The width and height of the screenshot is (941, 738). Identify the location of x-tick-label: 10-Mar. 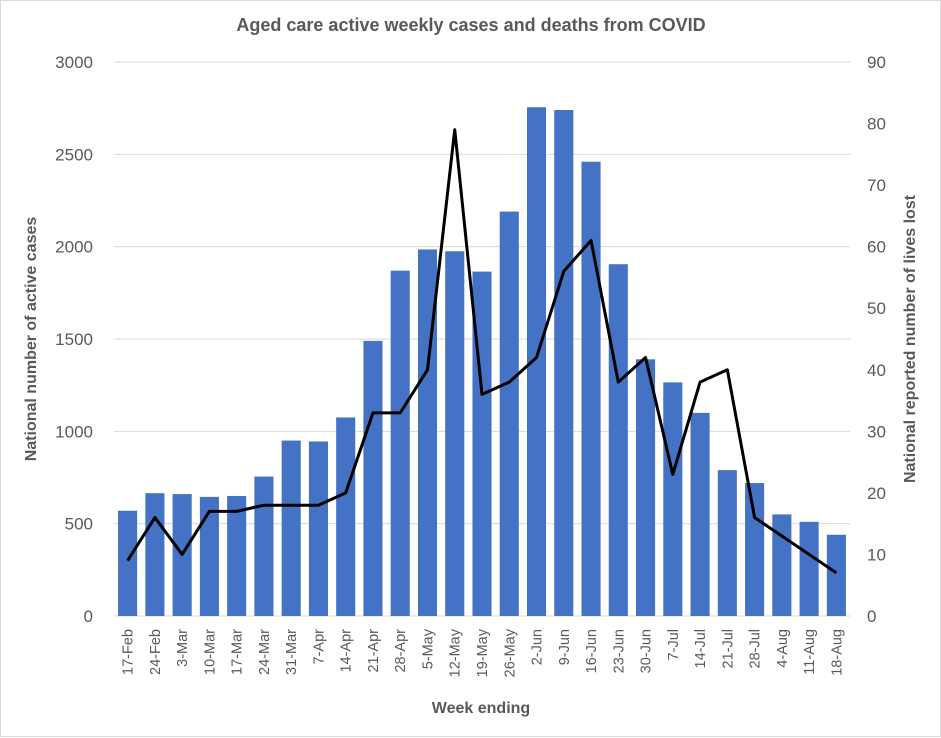
(210, 652).